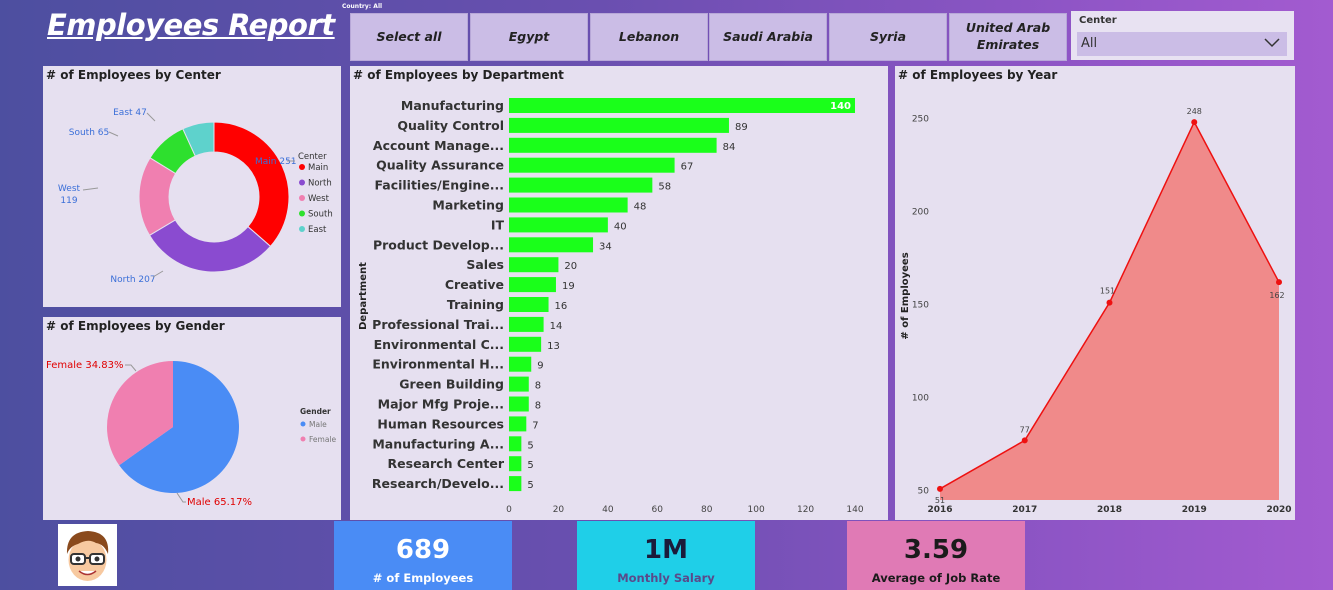 Image resolution: width=1333 pixels, height=590 pixels. Describe the element at coordinates (556, 326) in the screenshot. I see `bar-data-label: 14` at that location.